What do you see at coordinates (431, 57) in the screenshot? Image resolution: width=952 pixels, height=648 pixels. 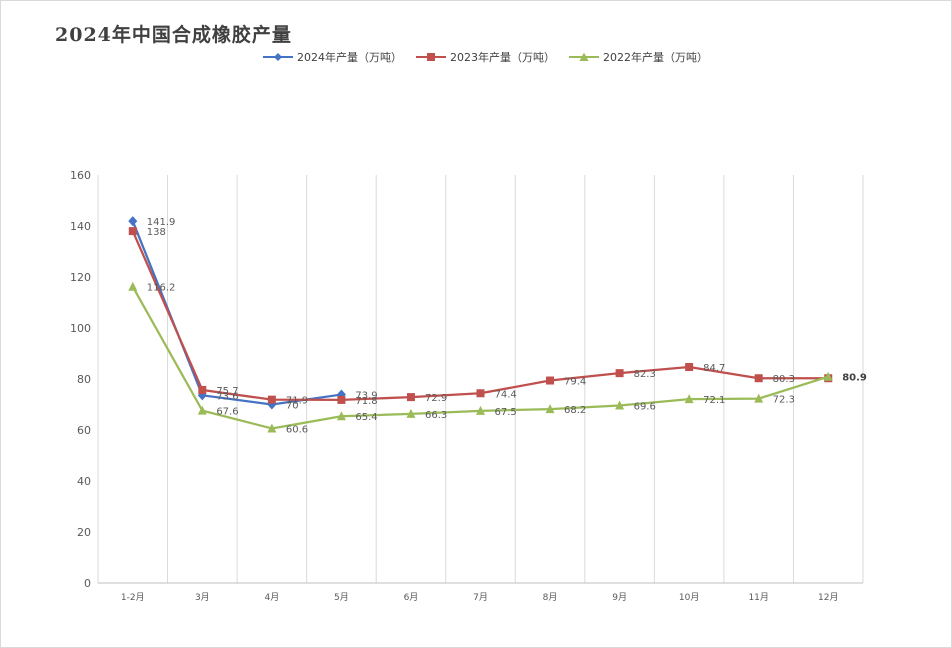 I see `legend-marker-2023` at bounding box center [431, 57].